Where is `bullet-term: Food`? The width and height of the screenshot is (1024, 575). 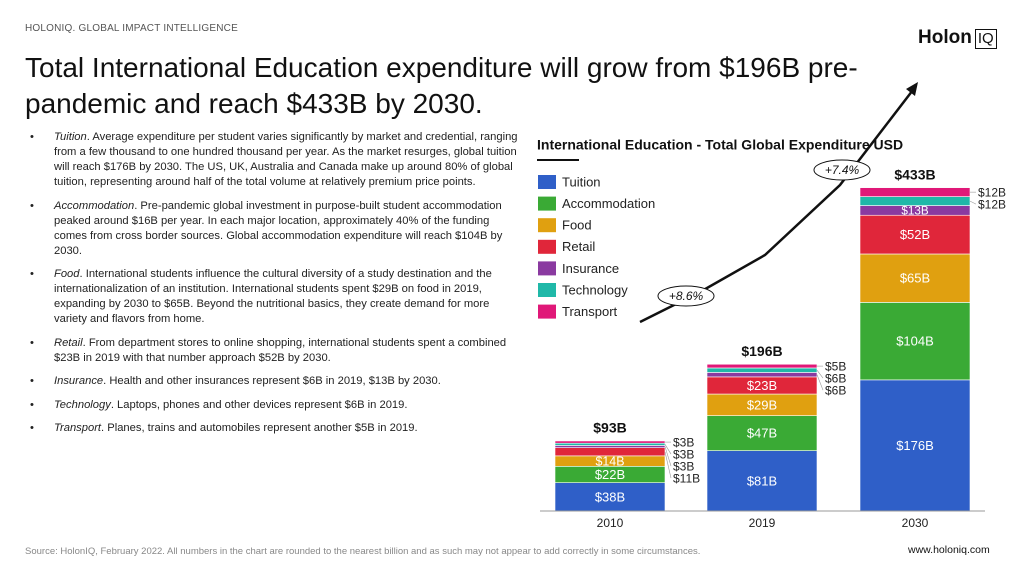
bullet-term: Food is located at coordinates (67, 274).